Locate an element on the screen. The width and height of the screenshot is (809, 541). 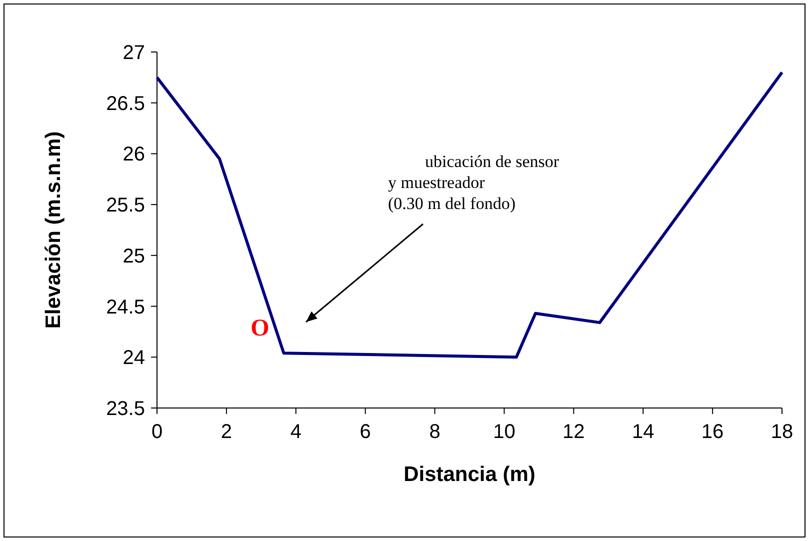
x-tick-label: 6 is located at coordinates (365, 432).